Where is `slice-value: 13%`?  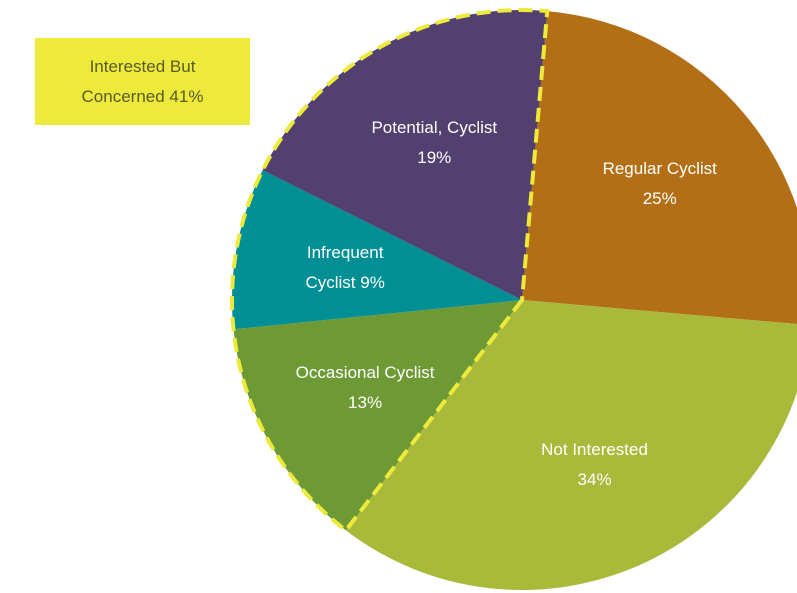
slice-value: 13% is located at coordinates (365, 402).